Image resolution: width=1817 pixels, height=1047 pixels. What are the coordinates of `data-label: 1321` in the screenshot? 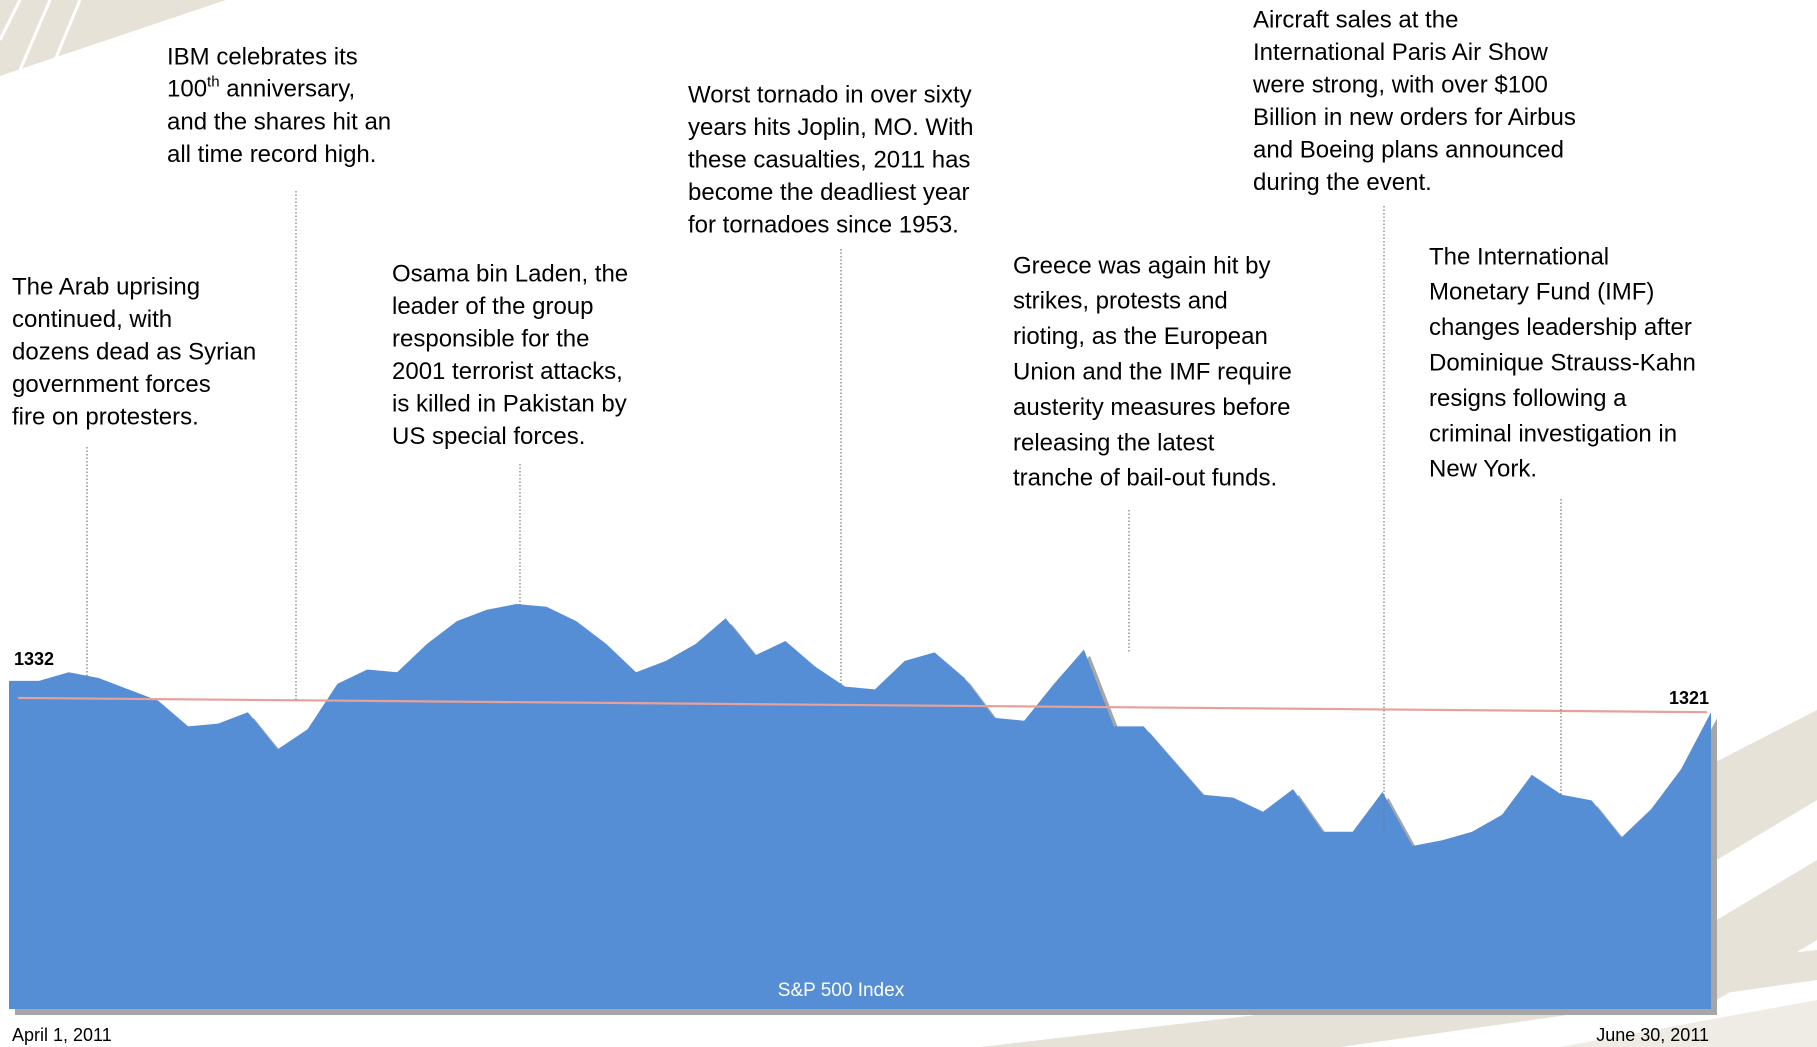 It's located at (1689, 698).